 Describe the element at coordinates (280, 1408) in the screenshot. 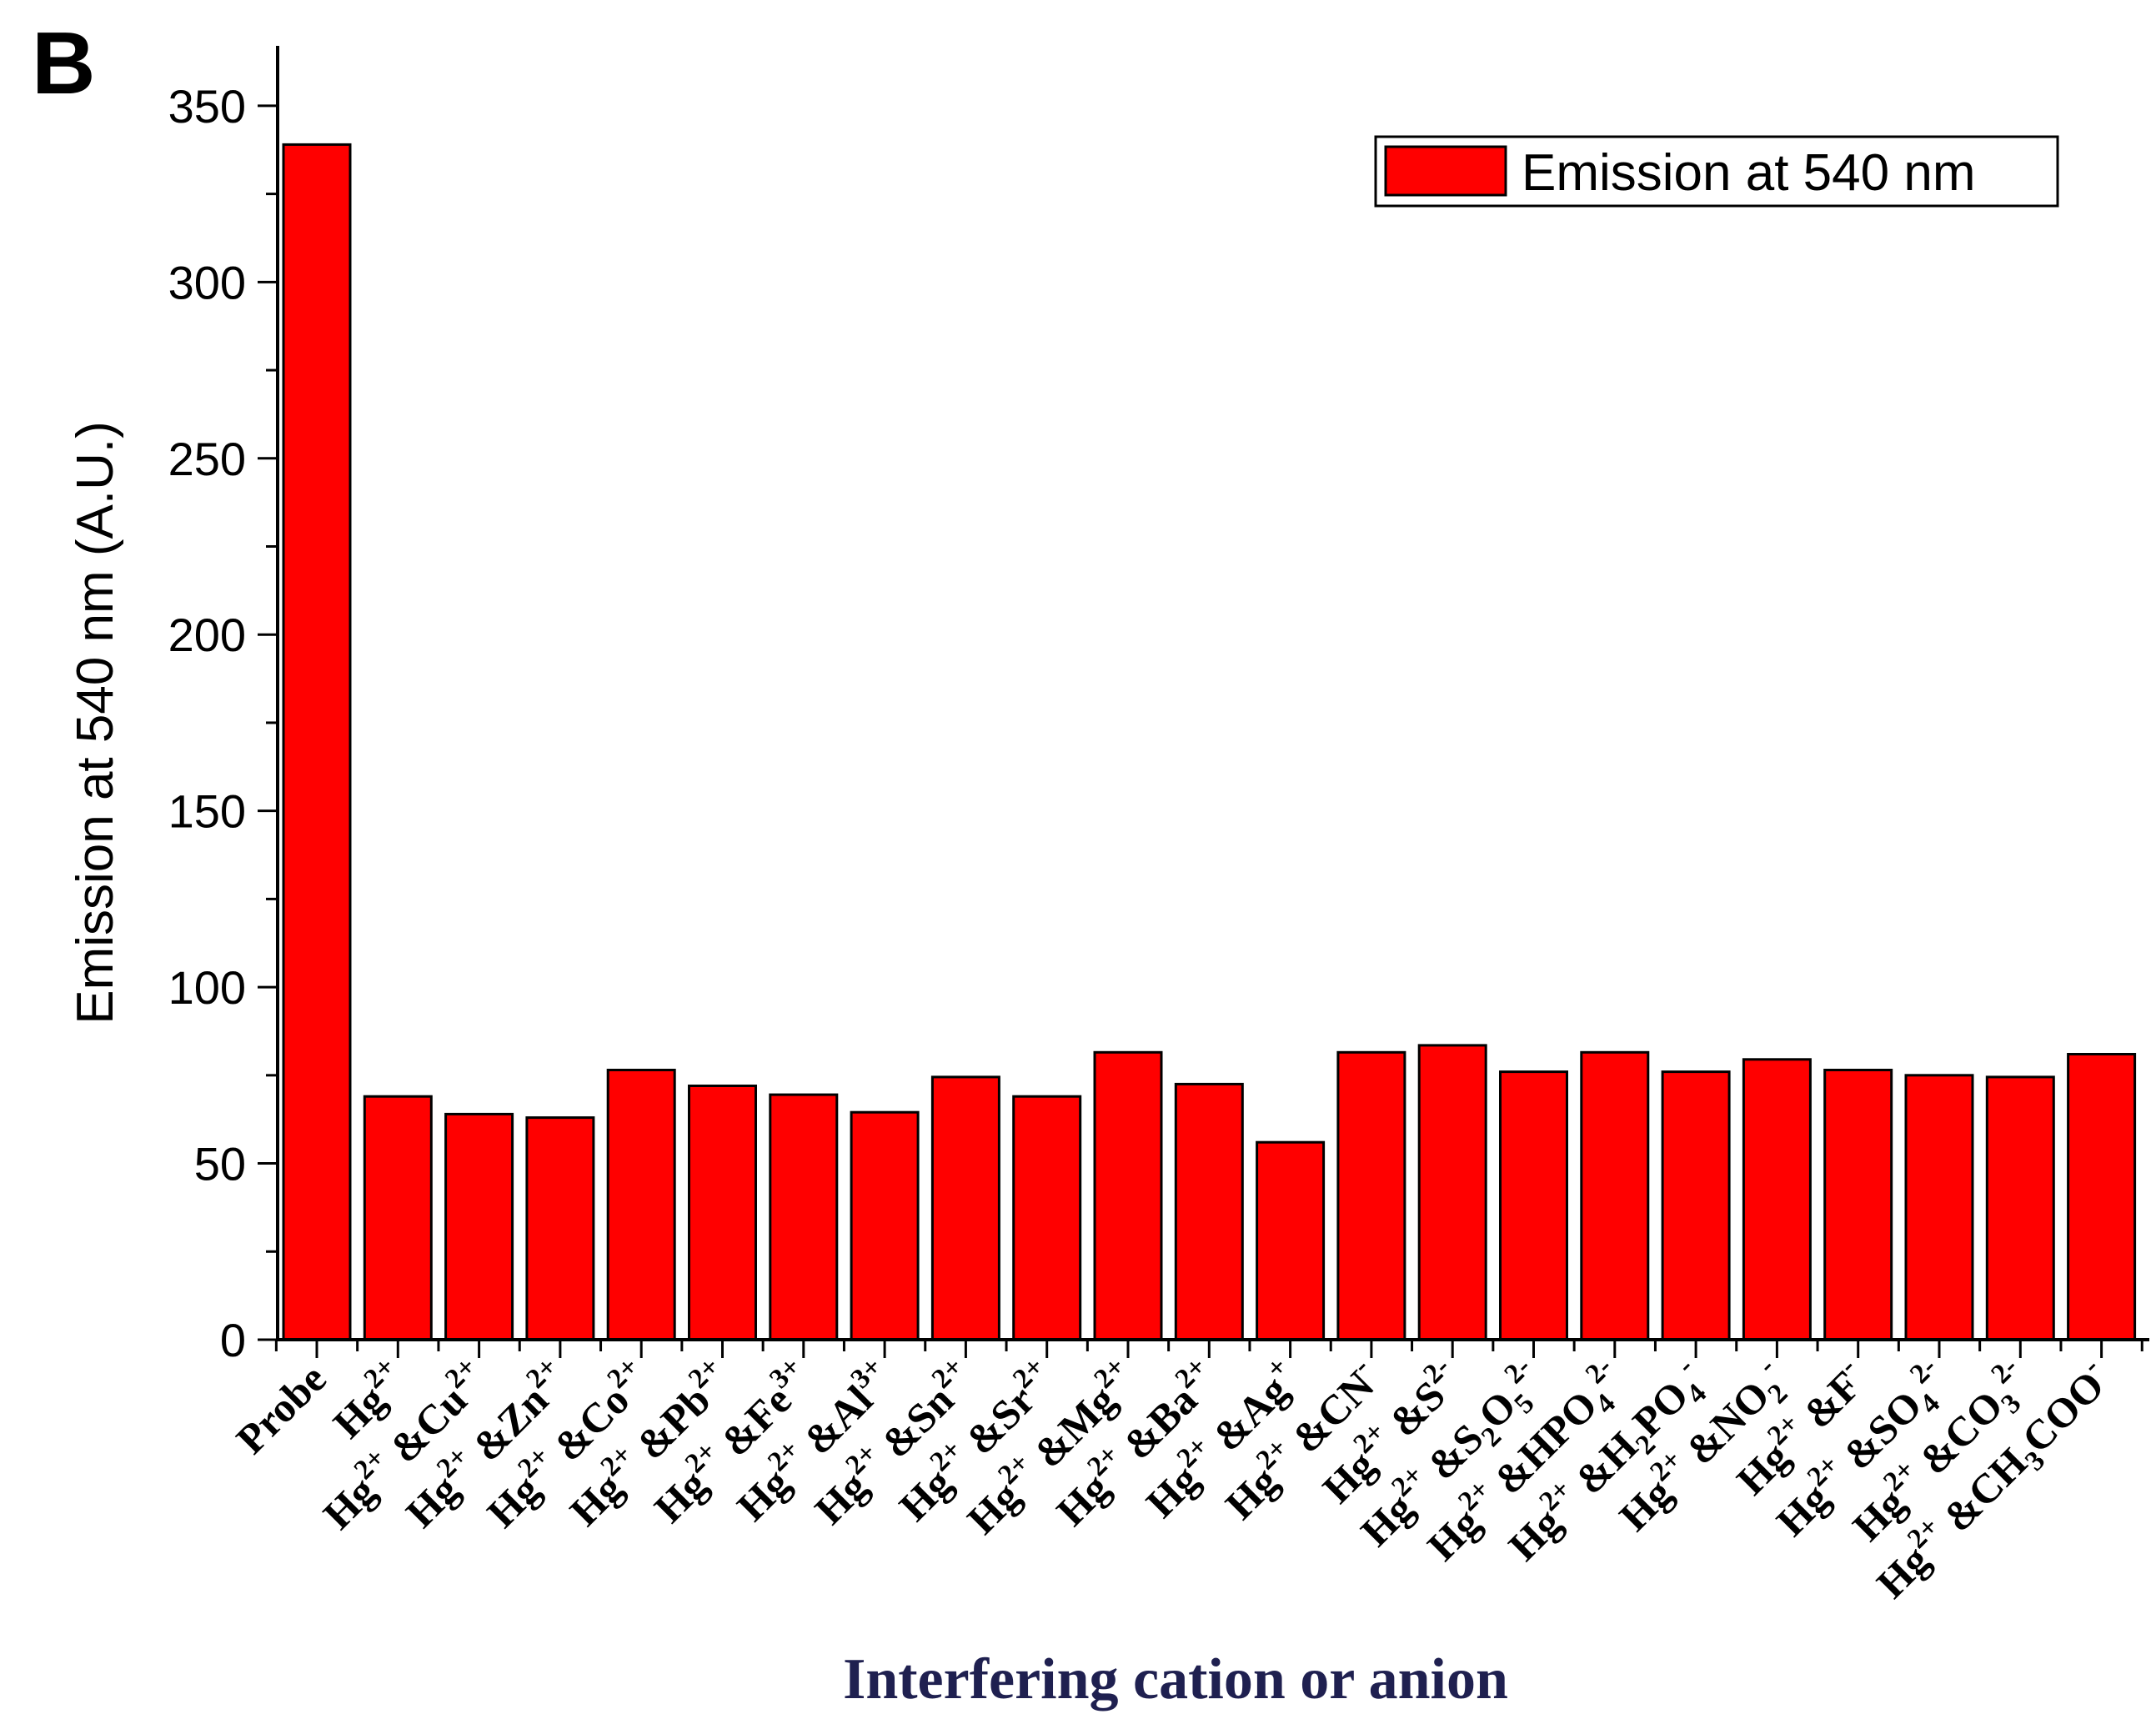

I see `x-tick-label: Probe` at that location.